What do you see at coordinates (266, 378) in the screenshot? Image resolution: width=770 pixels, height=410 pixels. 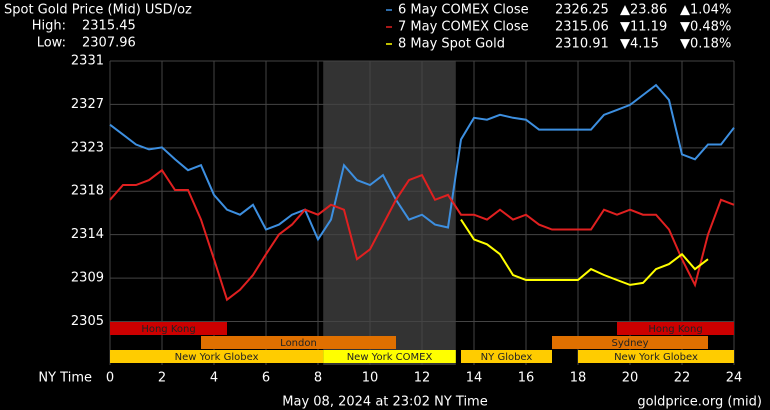 I see `x-tick-label: 6` at bounding box center [266, 378].